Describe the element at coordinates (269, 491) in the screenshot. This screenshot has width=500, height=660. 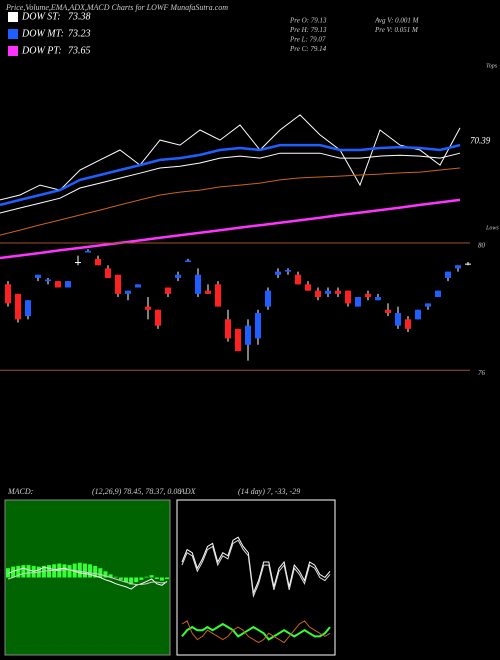
I see `panel-params: (14 day) 7, -33, -29` at that location.